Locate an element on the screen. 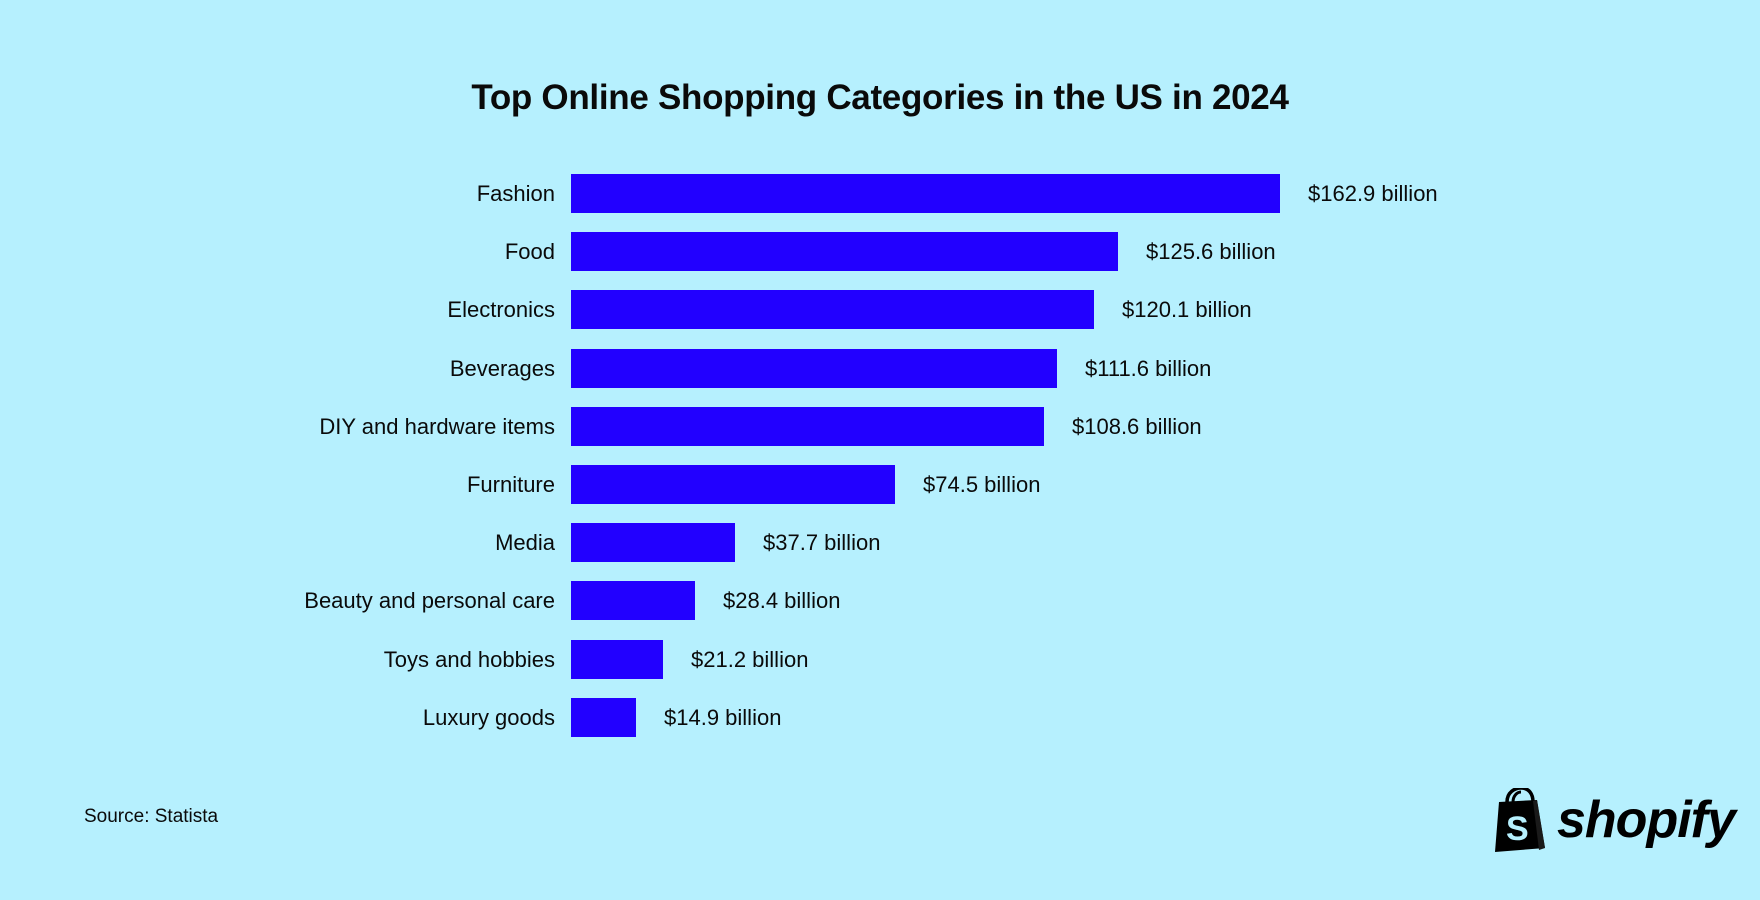 The image size is (1760, 900). shopping-bag-icon: S is located at coordinates (1520, 820).